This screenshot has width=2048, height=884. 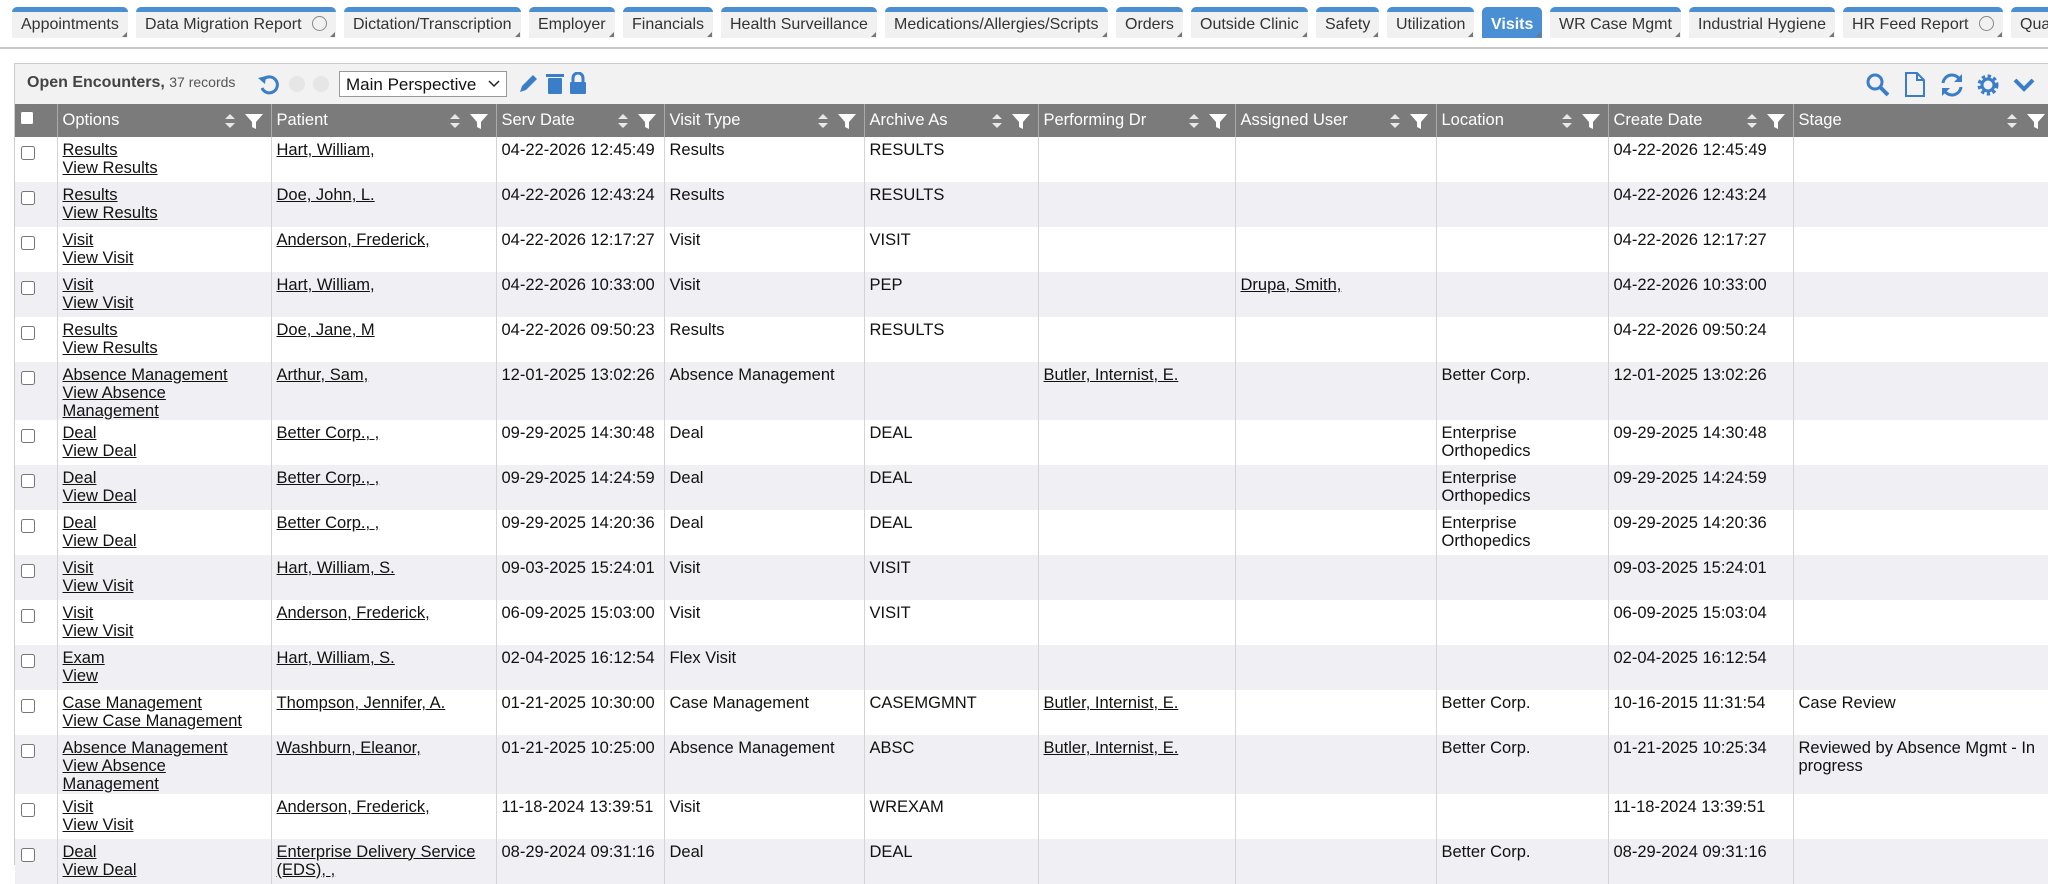 What do you see at coordinates (580, 120) in the screenshot?
I see `column-header: Serv Date` at bounding box center [580, 120].